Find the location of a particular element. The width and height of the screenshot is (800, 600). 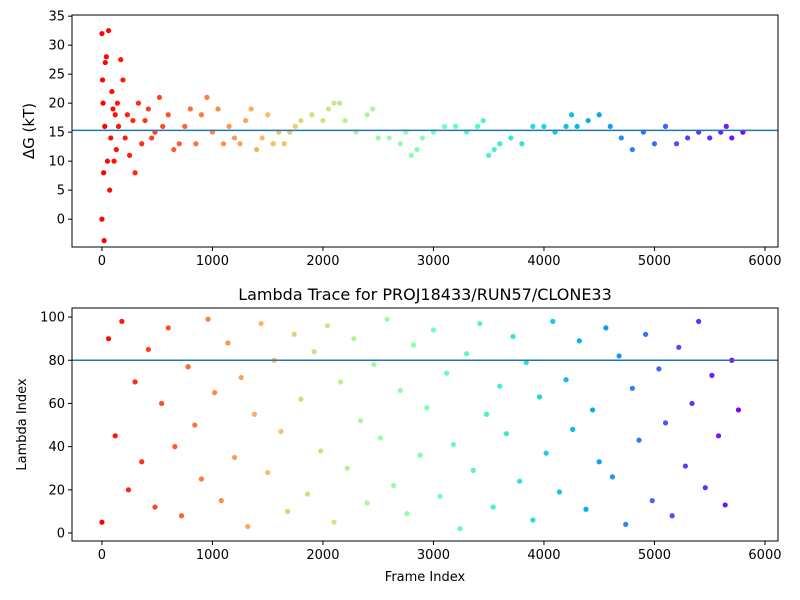

x-tick-label: 3000 is located at coordinates (433, 261).